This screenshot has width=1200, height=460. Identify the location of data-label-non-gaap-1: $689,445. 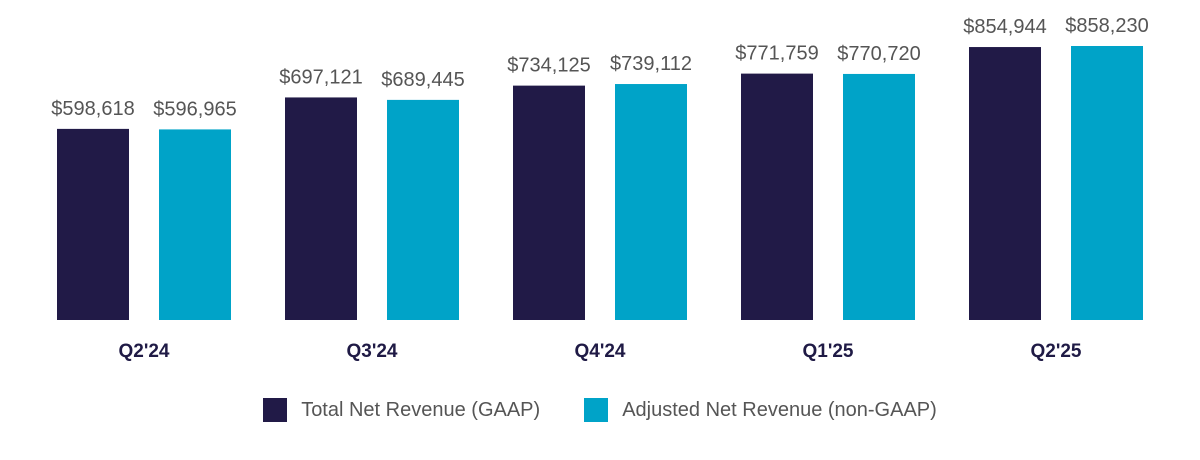
(422, 80).